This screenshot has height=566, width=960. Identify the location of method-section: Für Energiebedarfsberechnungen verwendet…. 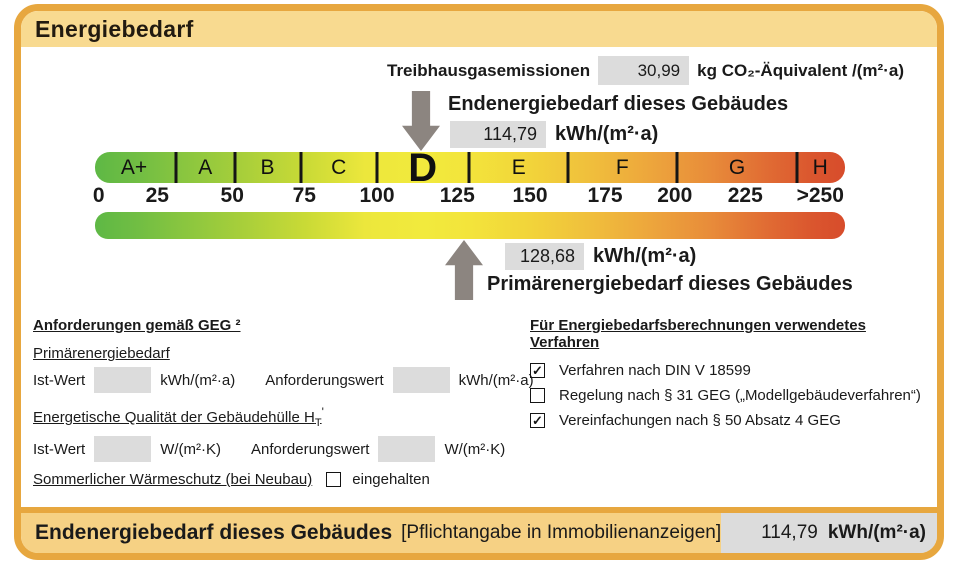
(732, 377).